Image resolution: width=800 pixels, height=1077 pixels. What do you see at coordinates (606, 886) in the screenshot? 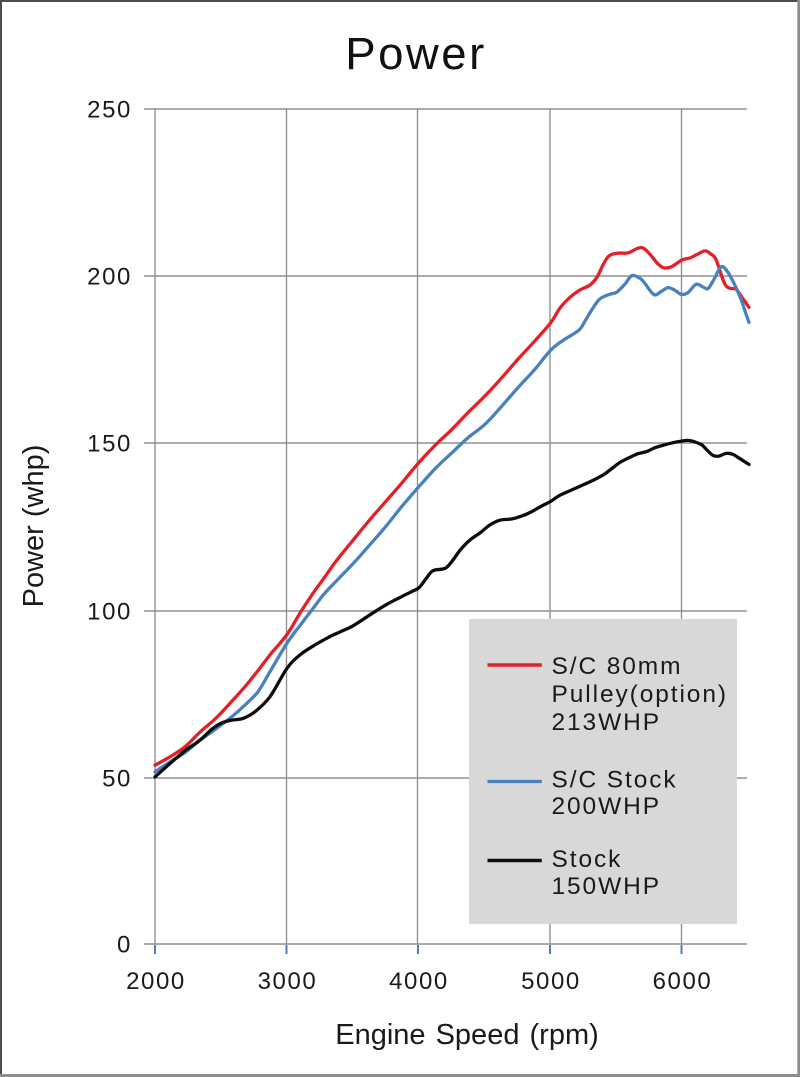
I see `svg-text: 150WHP` at bounding box center [606, 886].